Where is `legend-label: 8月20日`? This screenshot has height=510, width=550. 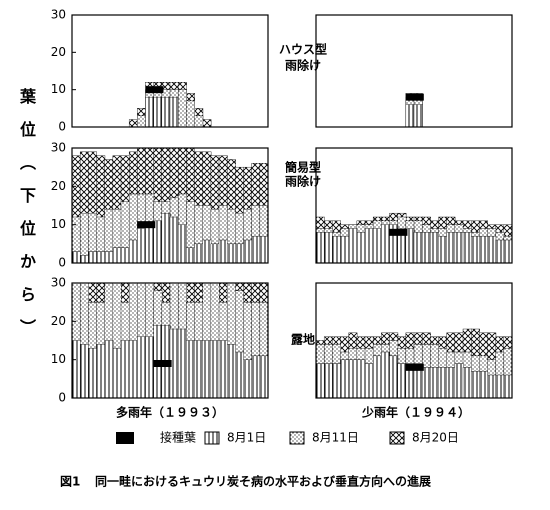 legend-label: 8月20日 is located at coordinates (435, 438).